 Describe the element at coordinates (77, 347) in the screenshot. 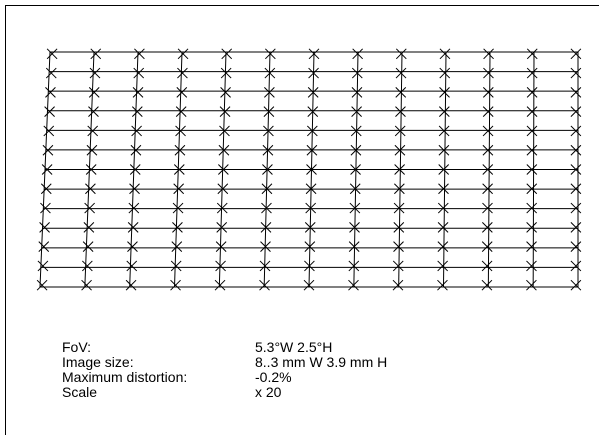

I see `fov-label: FoV:` at that location.